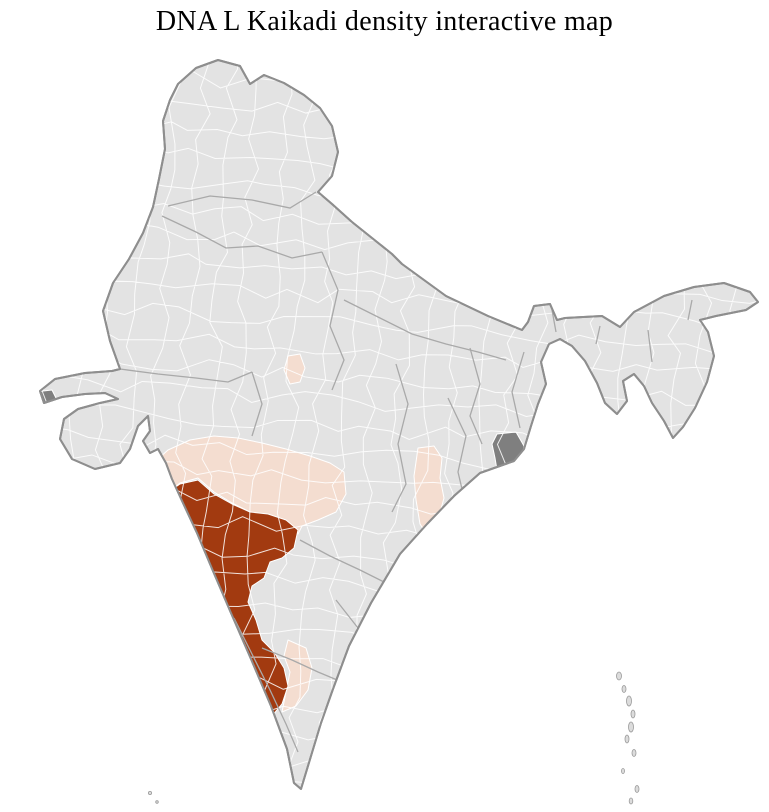  What do you see at coordinates (294, 369) in the screenshot?
I see `low-density-region-north-district` at bounding box center [294, 369].